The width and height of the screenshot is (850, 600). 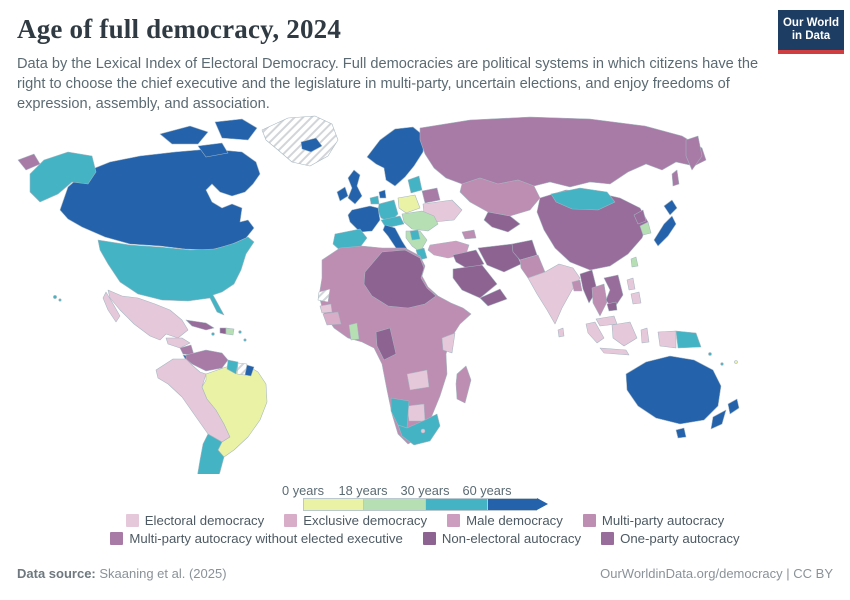 What do you see at coordinates (542, 504) in the screenshot?
I see `legend-gradient-arrow-icon` at bounding box center [542, 504].